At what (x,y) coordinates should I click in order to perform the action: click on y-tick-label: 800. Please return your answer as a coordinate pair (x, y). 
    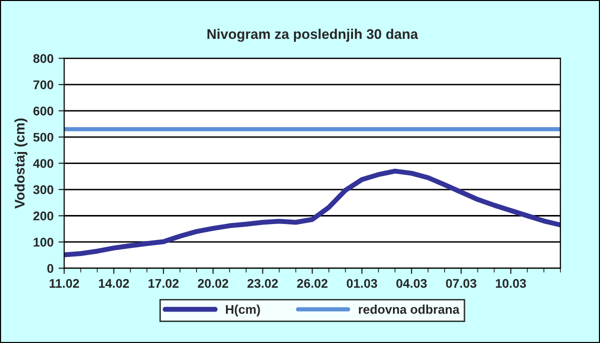
    Looking at the image, I should click on (43, 58).